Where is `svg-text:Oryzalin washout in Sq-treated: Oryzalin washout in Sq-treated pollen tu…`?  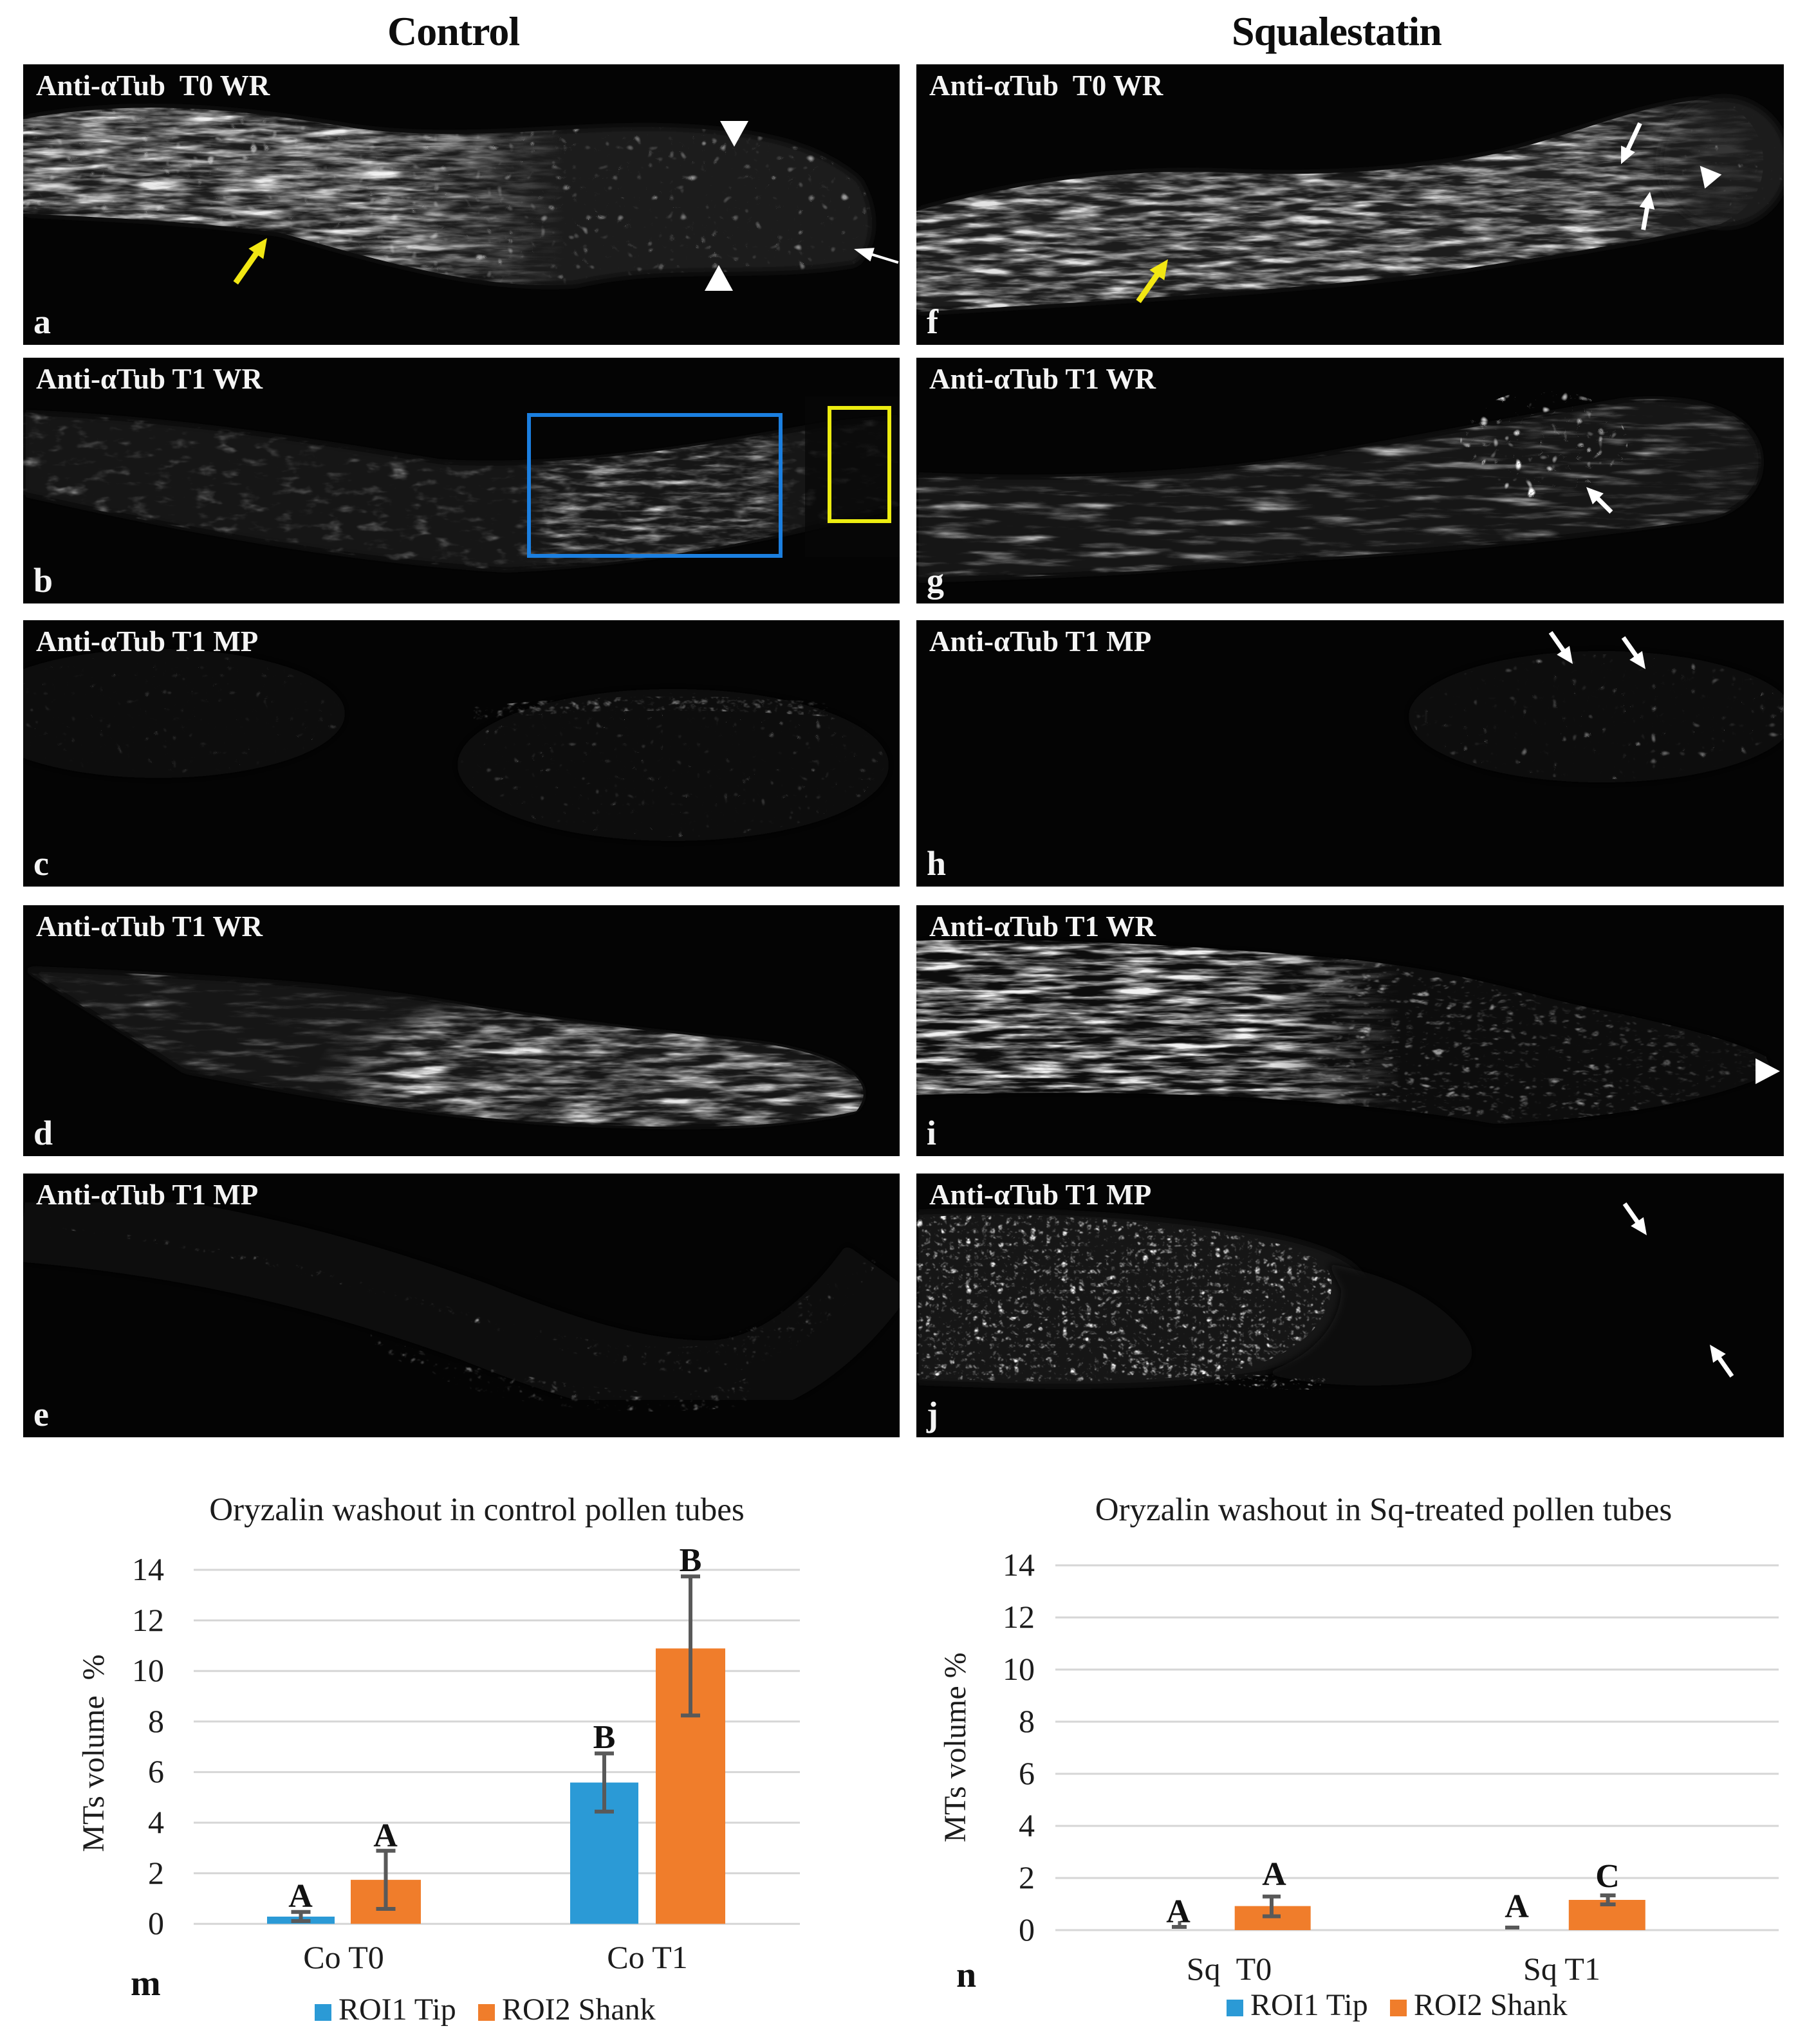 svg-text:Oryzalin washout in Sq-treated: Oryzalin washout in Sq-treated pollen tu… is located at coordinates (1383, 1510).